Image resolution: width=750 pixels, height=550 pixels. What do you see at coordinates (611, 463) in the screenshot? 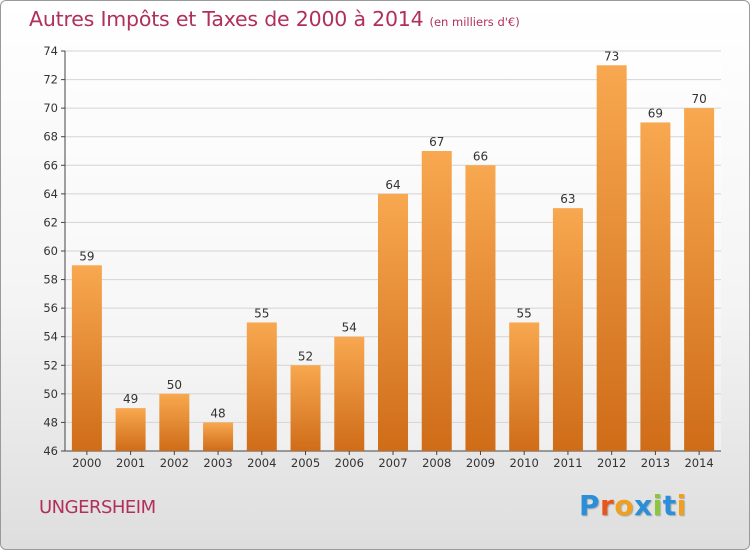
I see `x-tick-label-2012: 2012` at bounding box center [611, 463].